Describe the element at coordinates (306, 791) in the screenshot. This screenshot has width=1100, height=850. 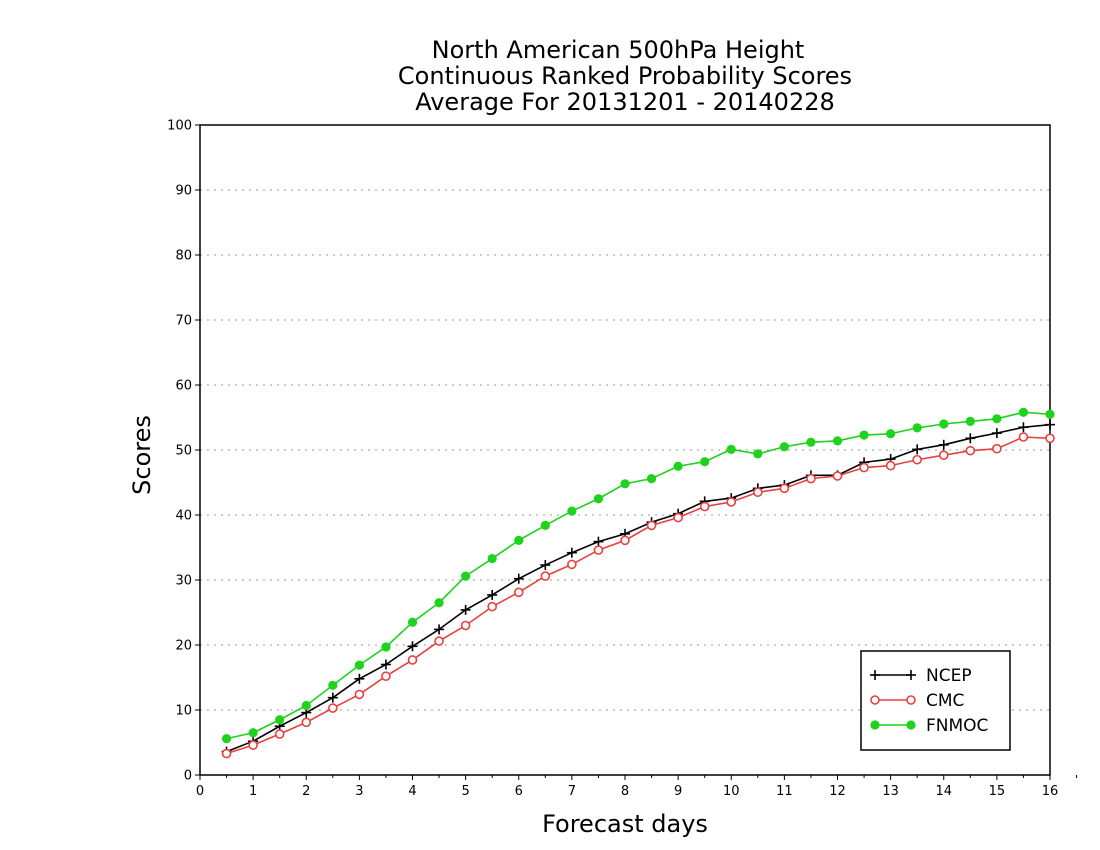
I see `x-tick-label-2: 2` at that location.